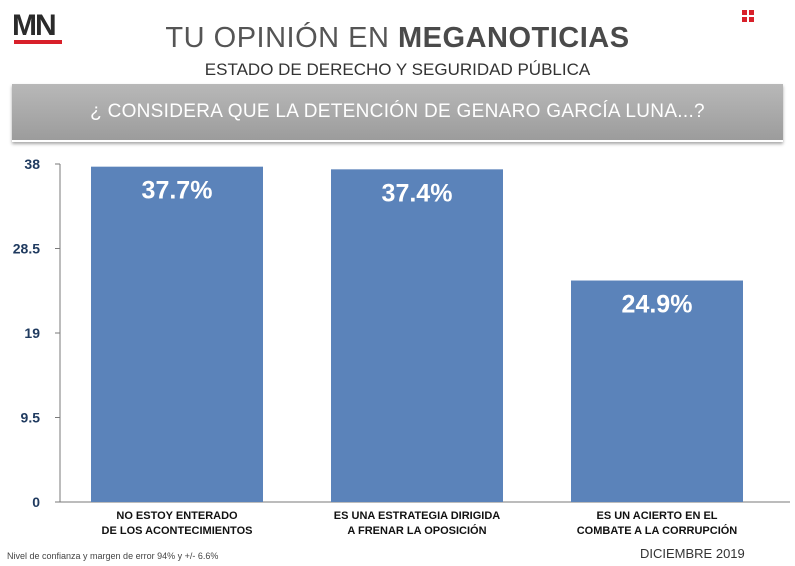 This screenshot has width=795, height=566. What do you see at coordinates (657, 305) in the screenshot?
I see `bar-data-label: 24.9%` at bounding box center [657, 305].